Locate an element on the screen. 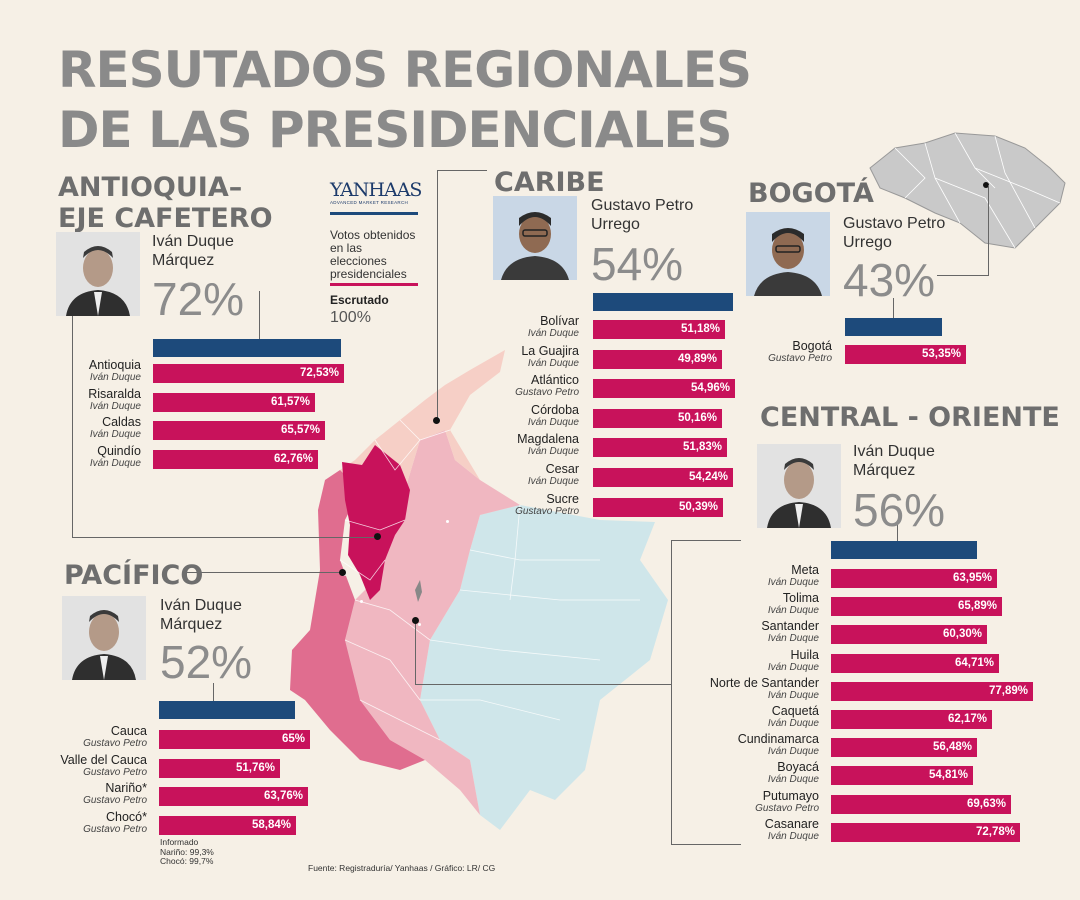 The width and height of the screenshot is (1080, 900). dept-label-caribe: La Guajira Iván Duque is located at coordinates (550, 356).